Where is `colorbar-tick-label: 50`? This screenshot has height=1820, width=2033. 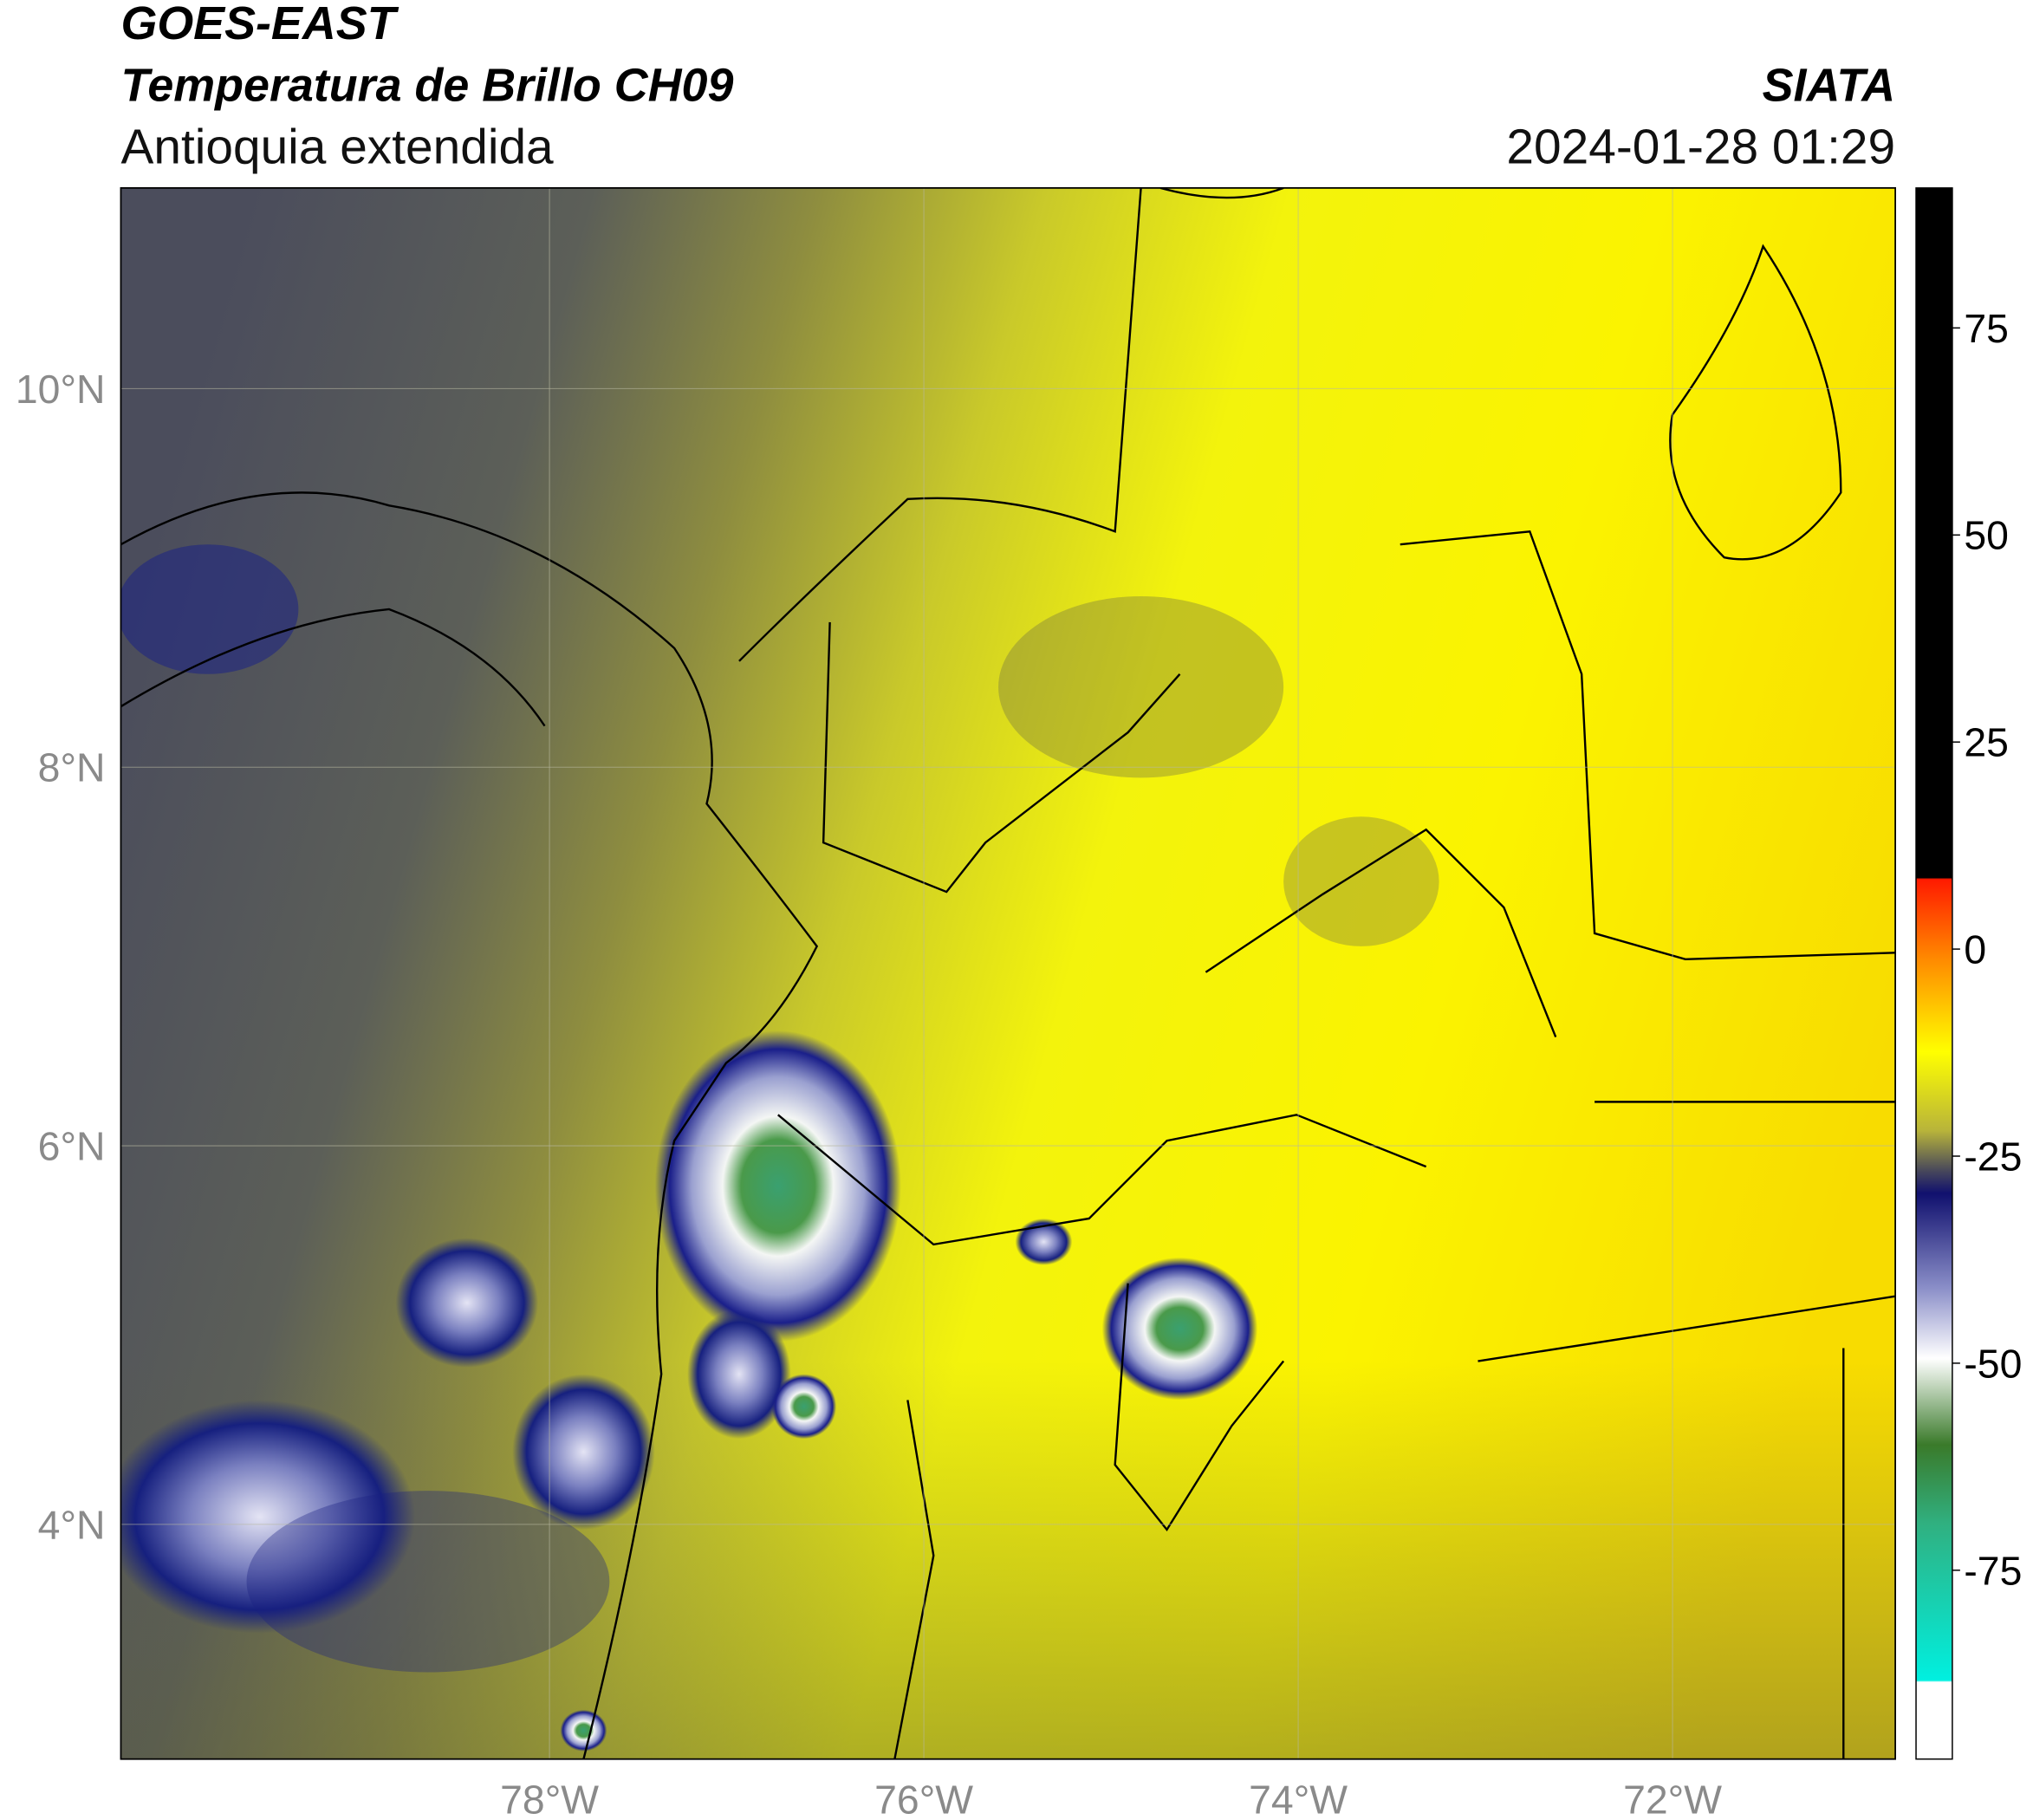 colorbar-tick-label: 50 is located at coordinates (1986, 535).